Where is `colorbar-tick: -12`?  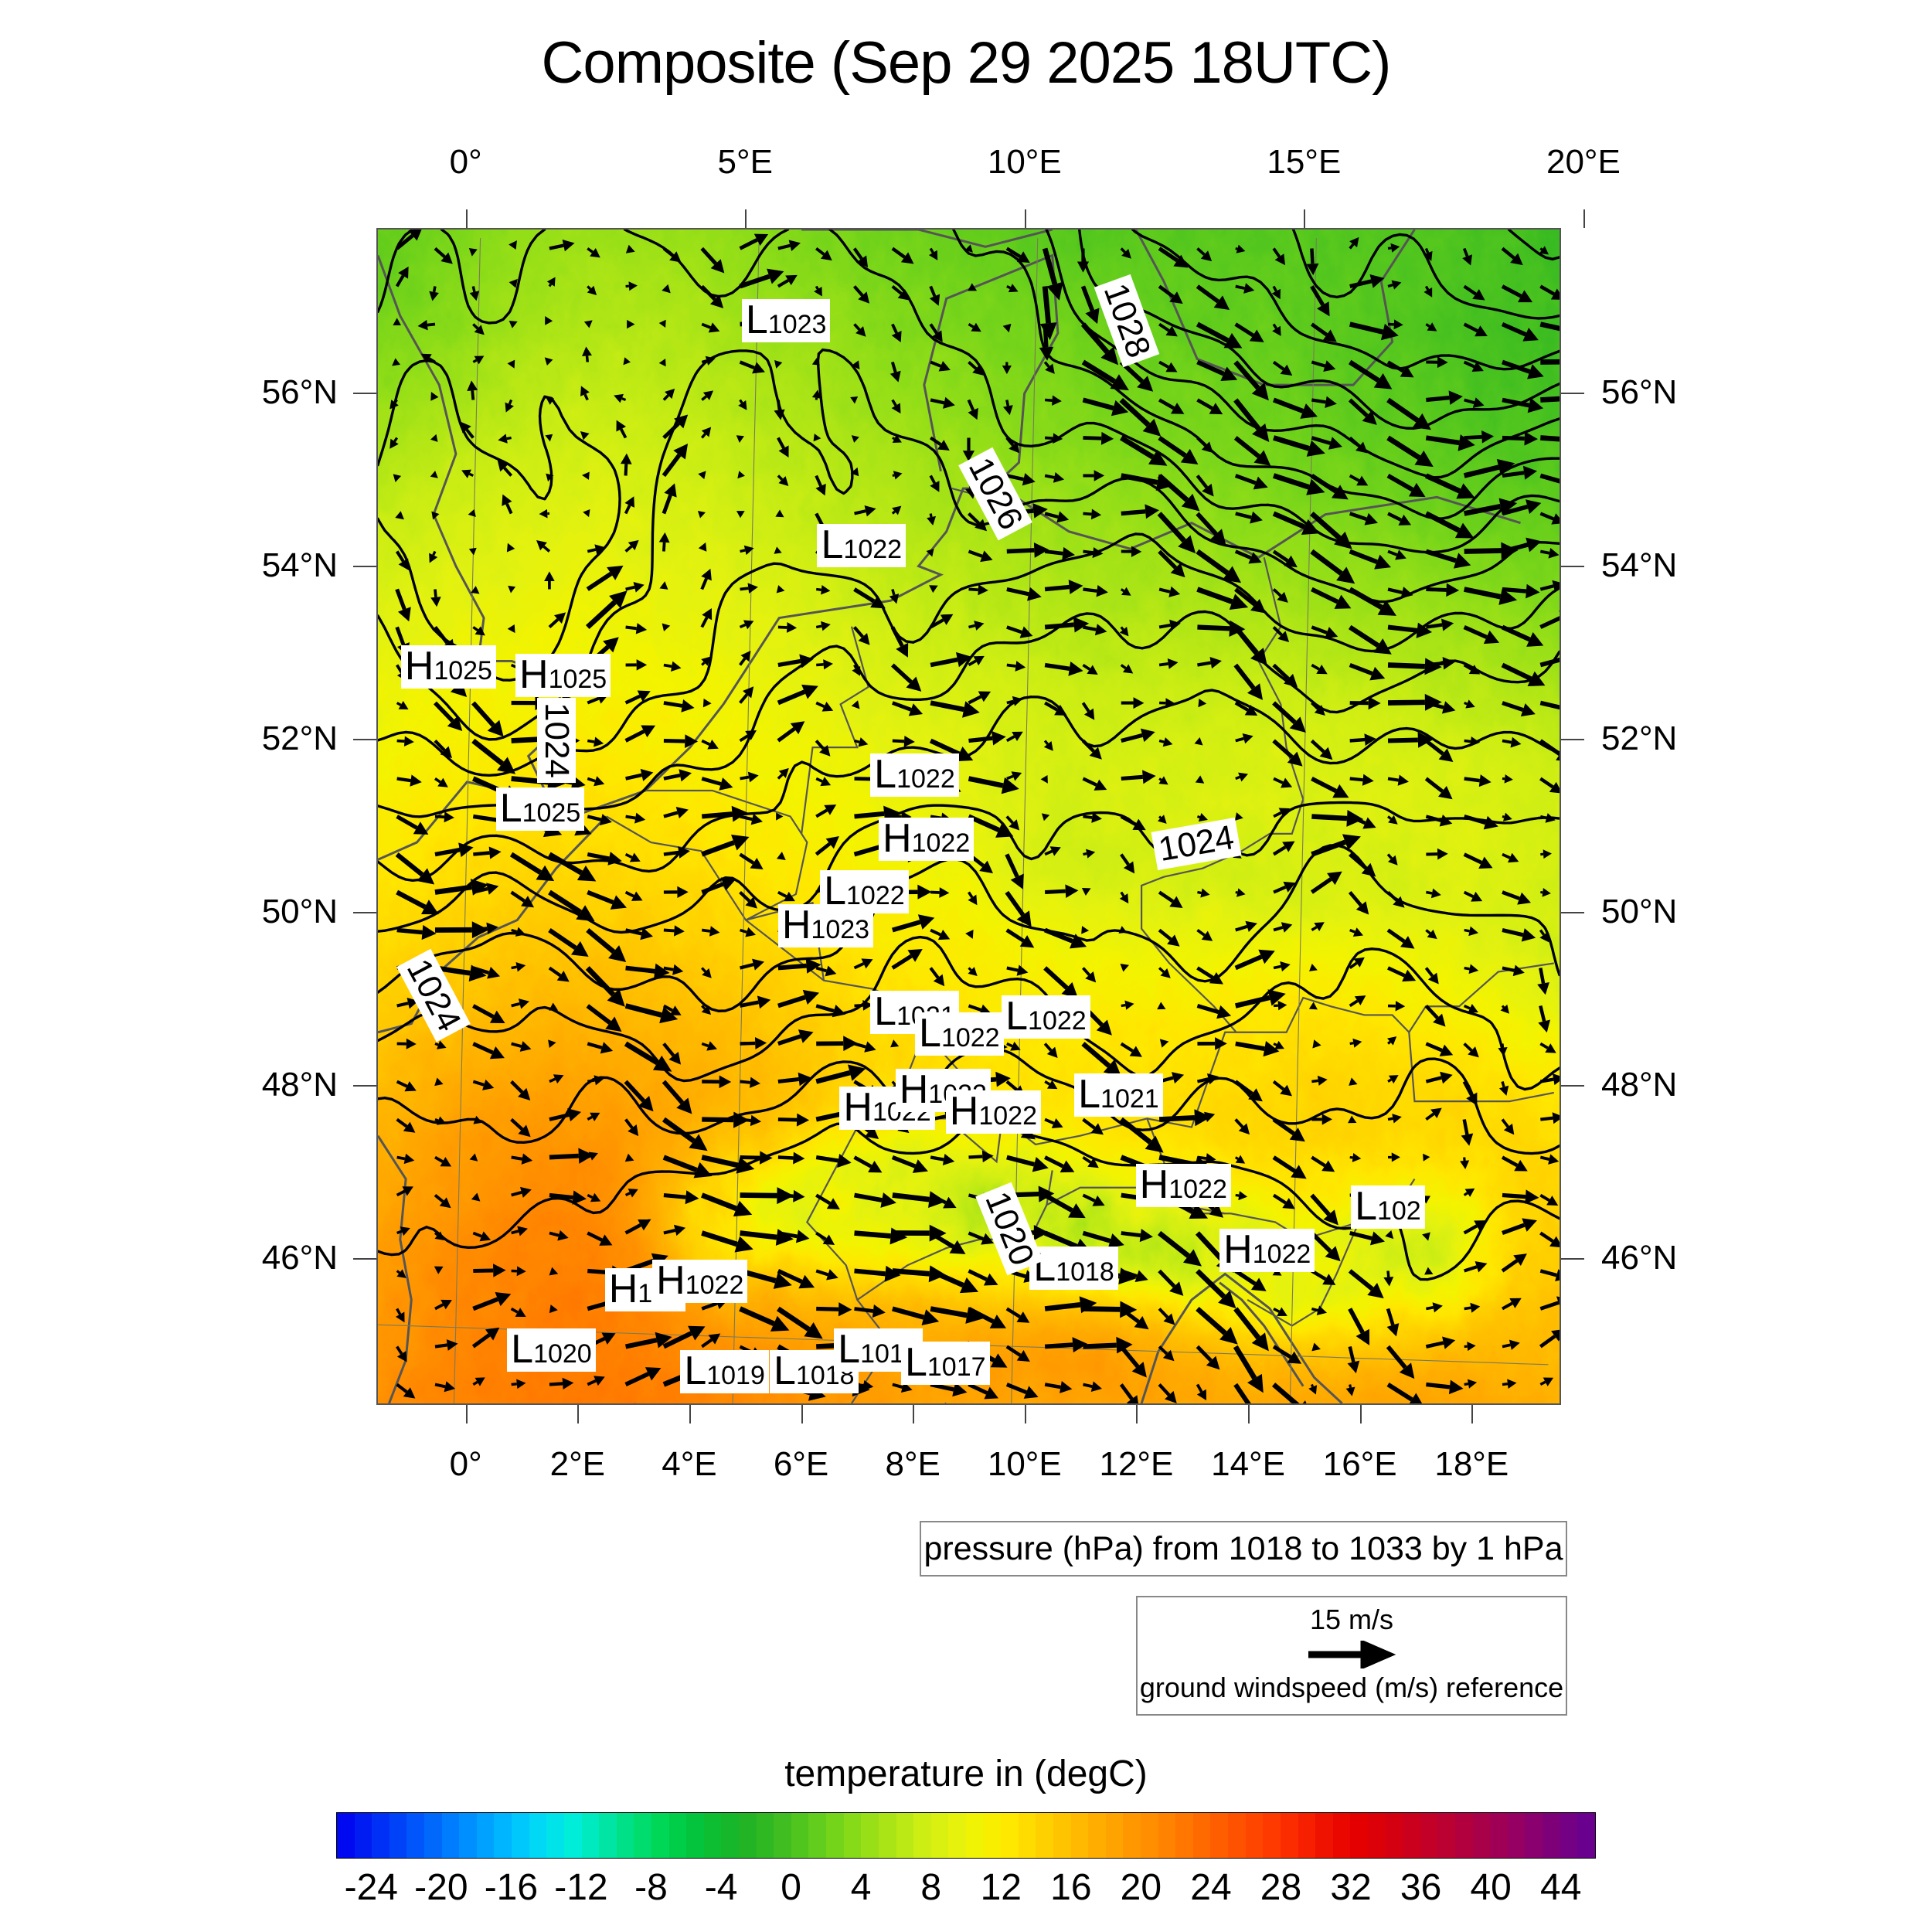
colorbar-tick: -12 is located at coordinates (581, 1887).